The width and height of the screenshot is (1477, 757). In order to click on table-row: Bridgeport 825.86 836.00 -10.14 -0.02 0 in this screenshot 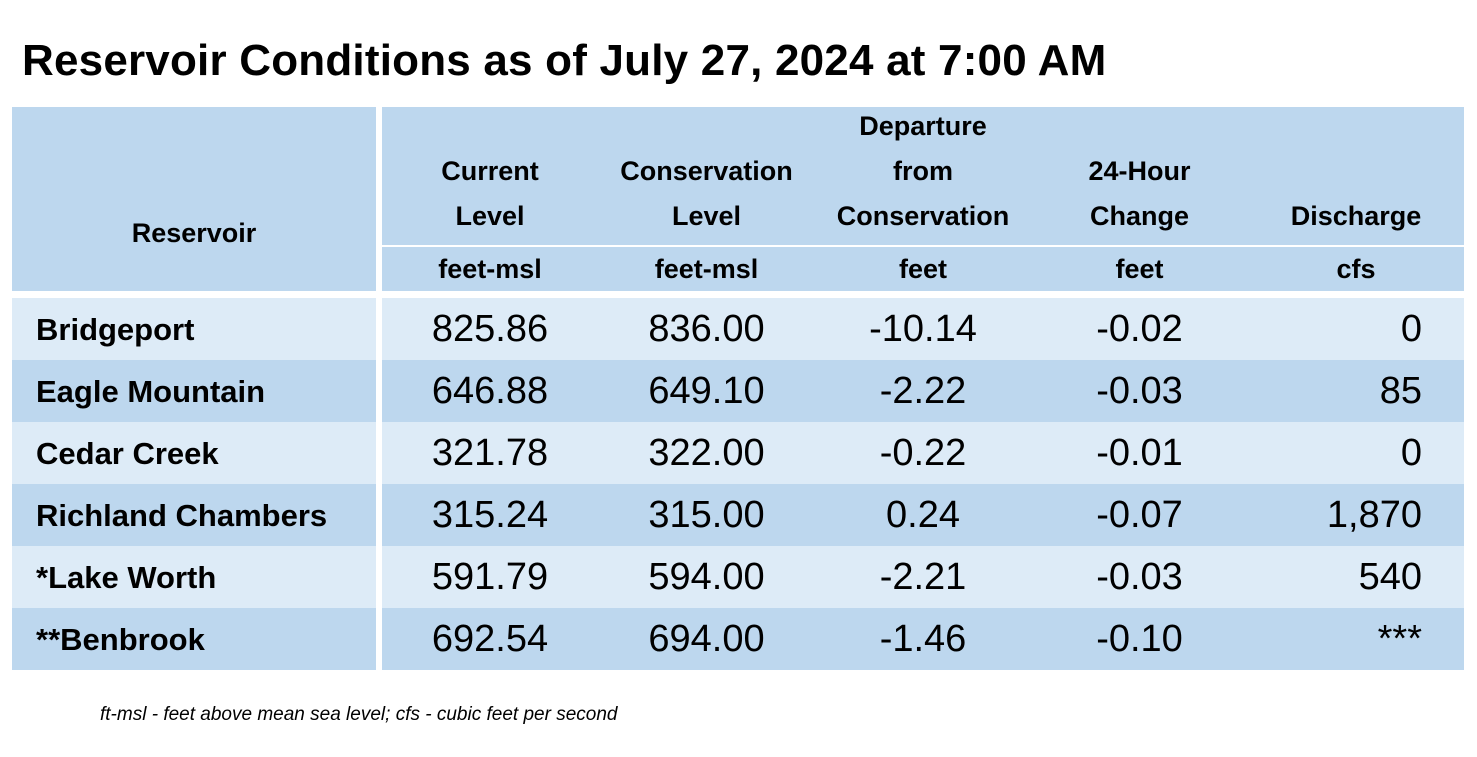, I will do `click(738, 329)`.